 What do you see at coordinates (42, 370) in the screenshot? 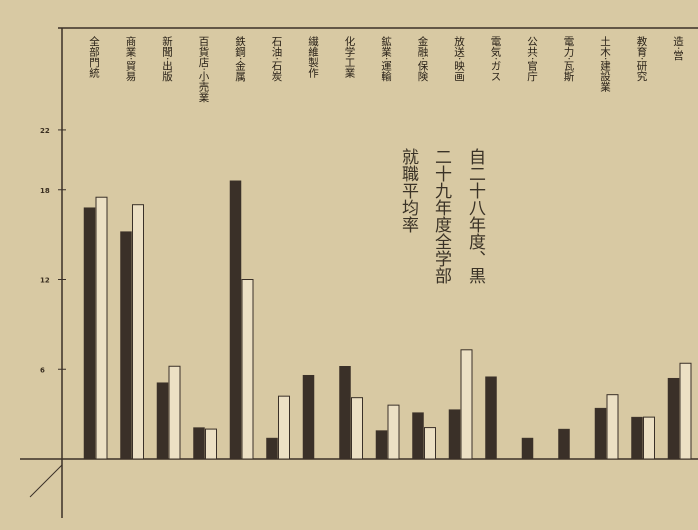
I see `y-tick-label-0: 6` at bounding box center [42, 370].